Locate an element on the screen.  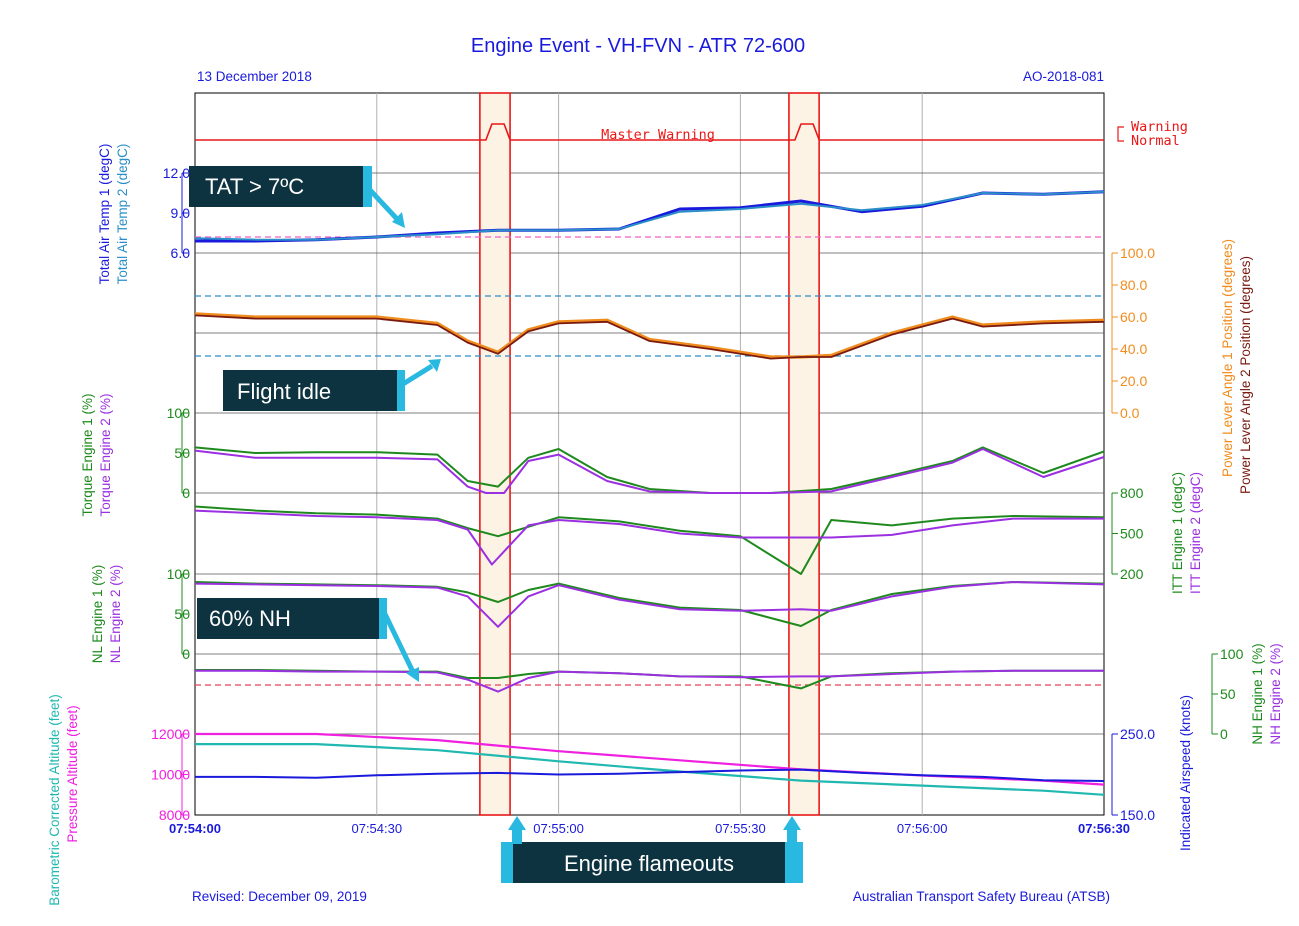
time-tick-label: 07:55:00 is located at coordinates (558, 828).